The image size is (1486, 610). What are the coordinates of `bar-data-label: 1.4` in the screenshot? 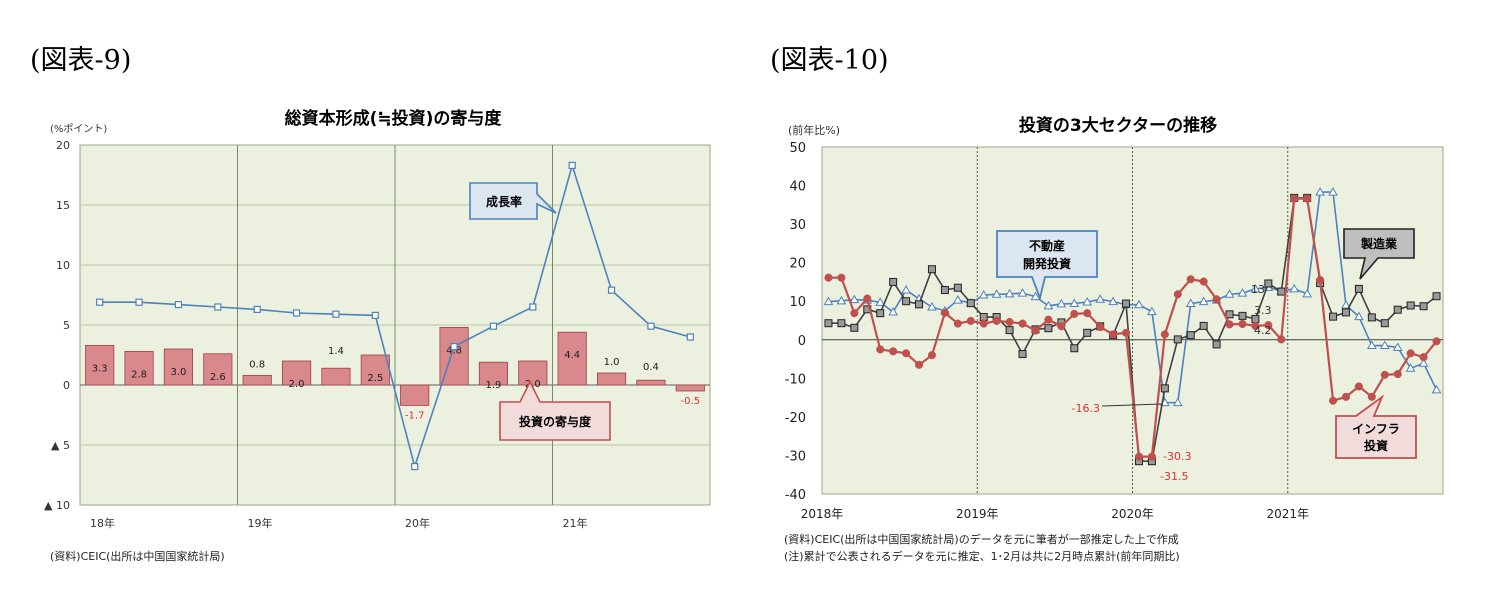 It's located at (336, 351).